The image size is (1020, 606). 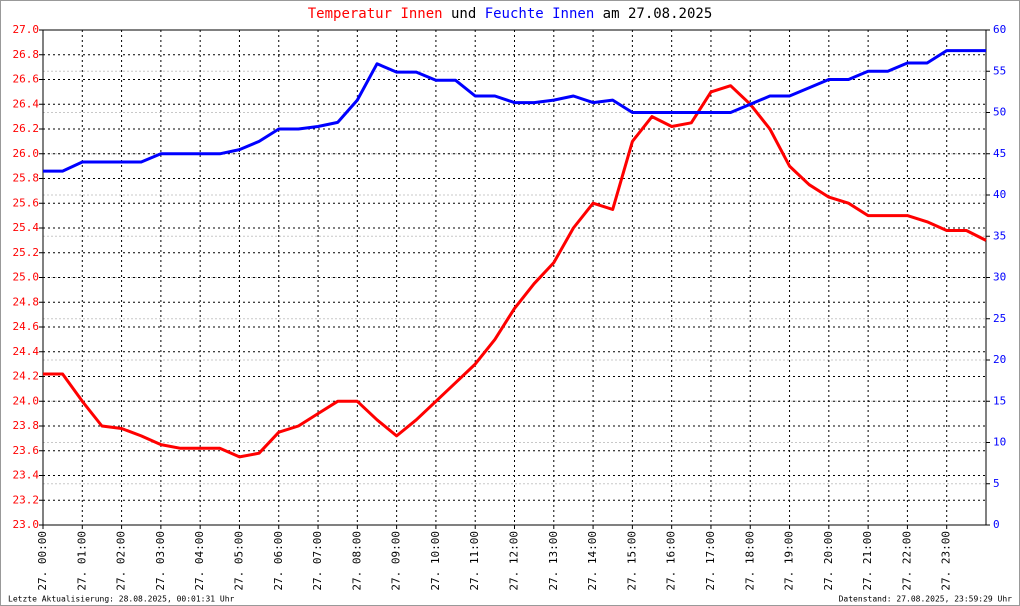 What do you see at coordinates (553, 561) in the screenshot?
I see `x-tick-label: 27. 13:00` at bounding box center [553, 561].